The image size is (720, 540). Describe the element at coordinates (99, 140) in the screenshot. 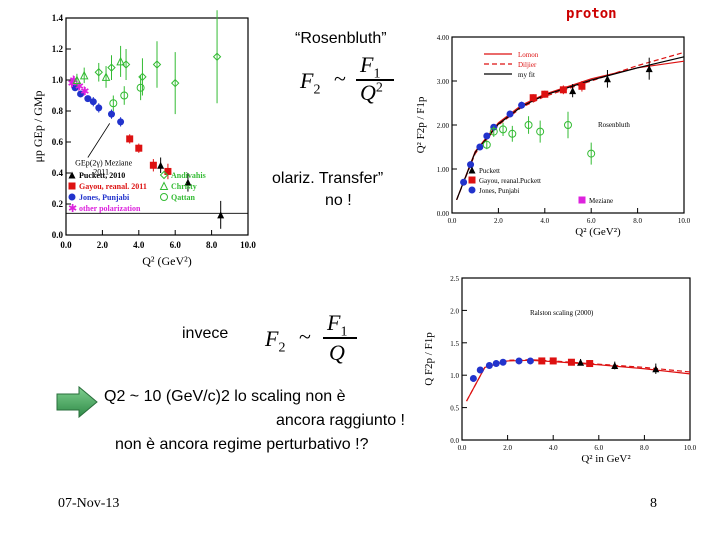

I see `annotation-arrow` at that location.